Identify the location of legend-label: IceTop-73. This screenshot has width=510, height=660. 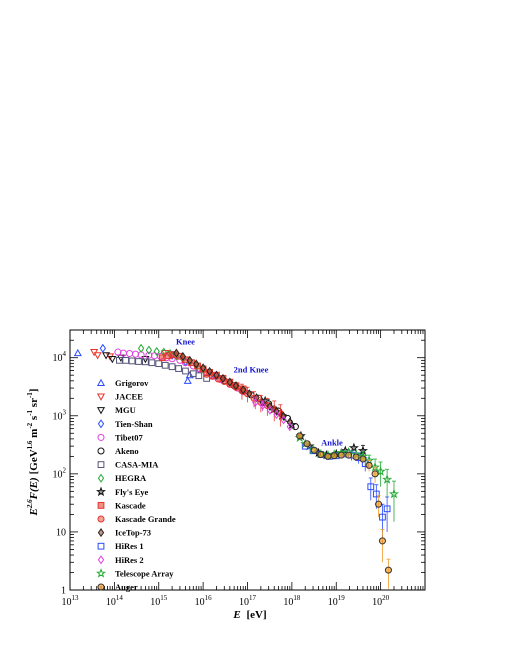
(133, 533).